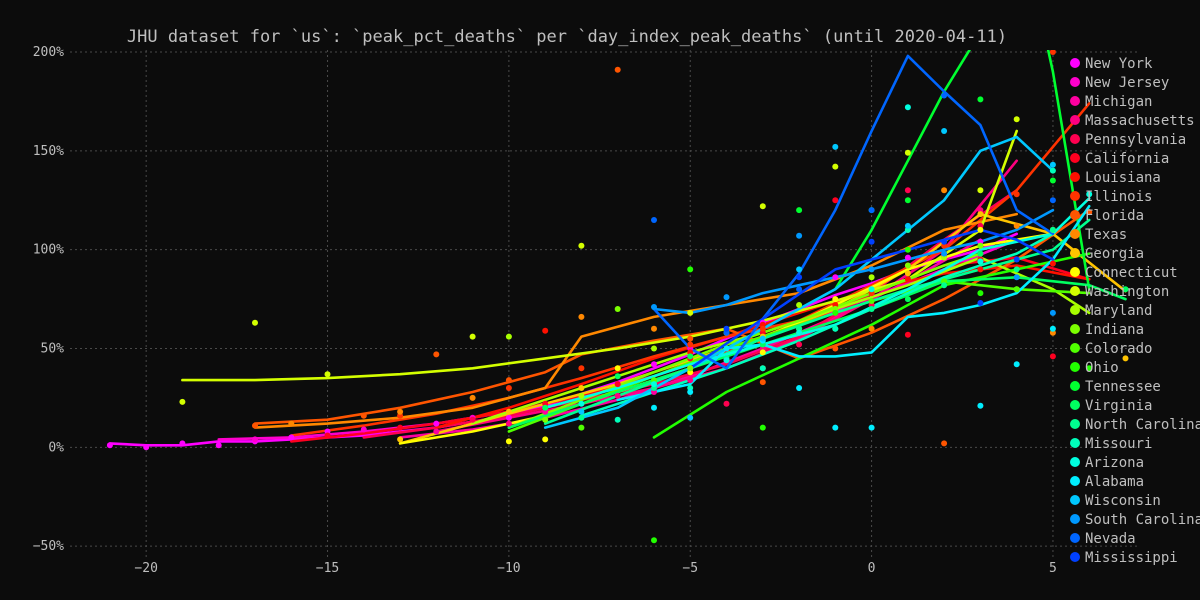  I want to click on legend-label: California, so click(1127, 159).